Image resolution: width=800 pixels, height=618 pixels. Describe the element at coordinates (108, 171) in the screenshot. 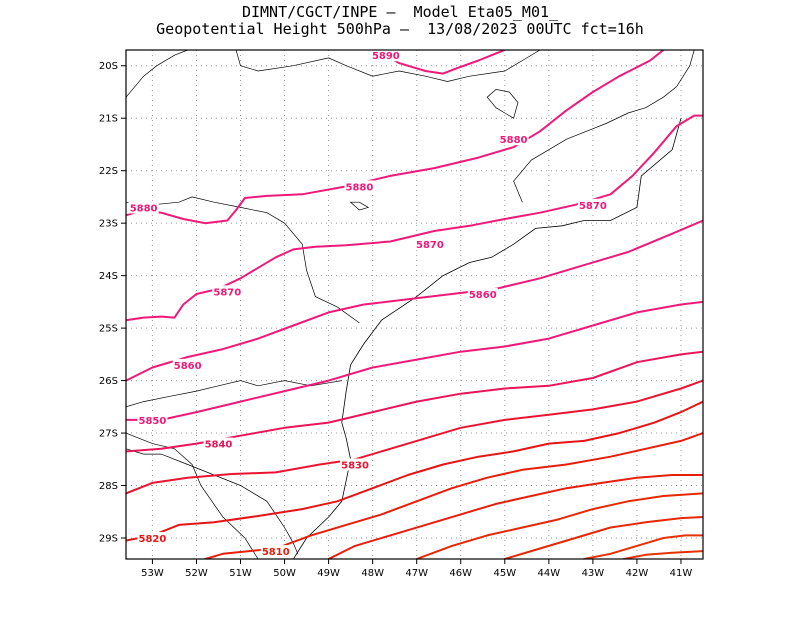

I see `lat-tick-label: 22S` at that location.